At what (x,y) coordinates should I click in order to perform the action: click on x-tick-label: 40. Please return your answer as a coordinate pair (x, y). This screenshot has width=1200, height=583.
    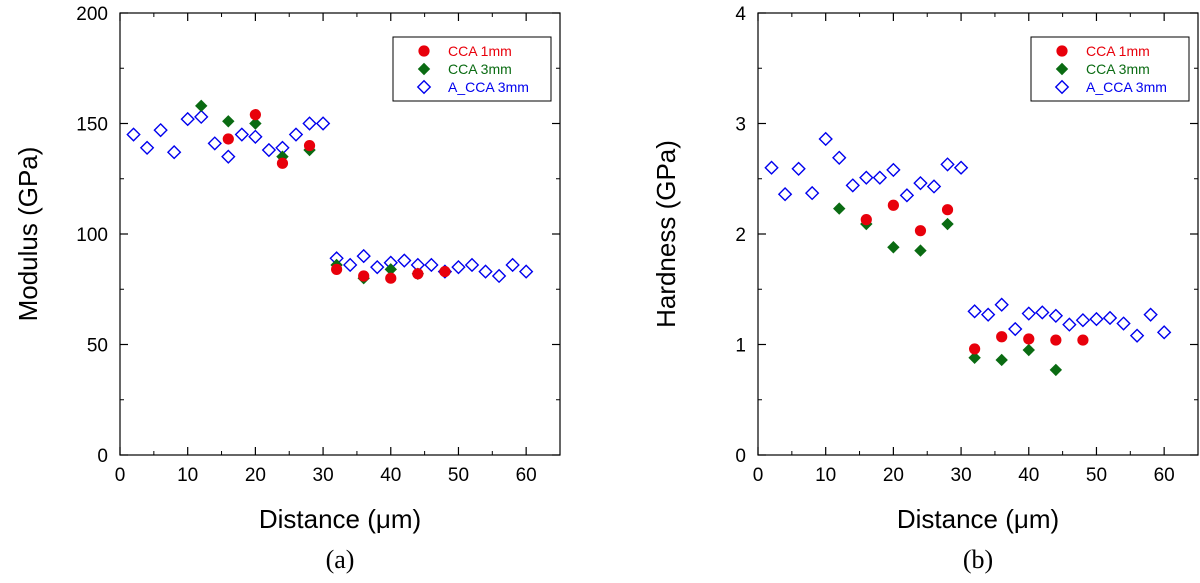
    Looking at the image, I should click on (390, 475).